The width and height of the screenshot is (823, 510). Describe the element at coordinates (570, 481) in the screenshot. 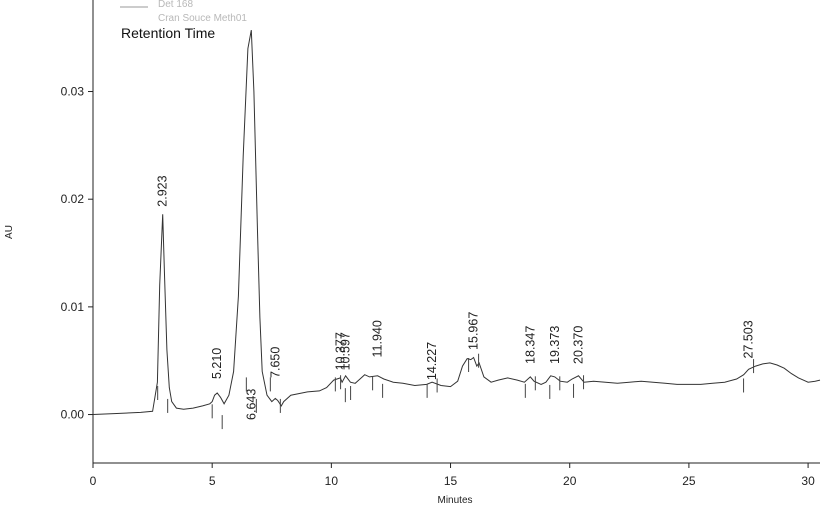

I see `x-tick-label: 20` at that location.